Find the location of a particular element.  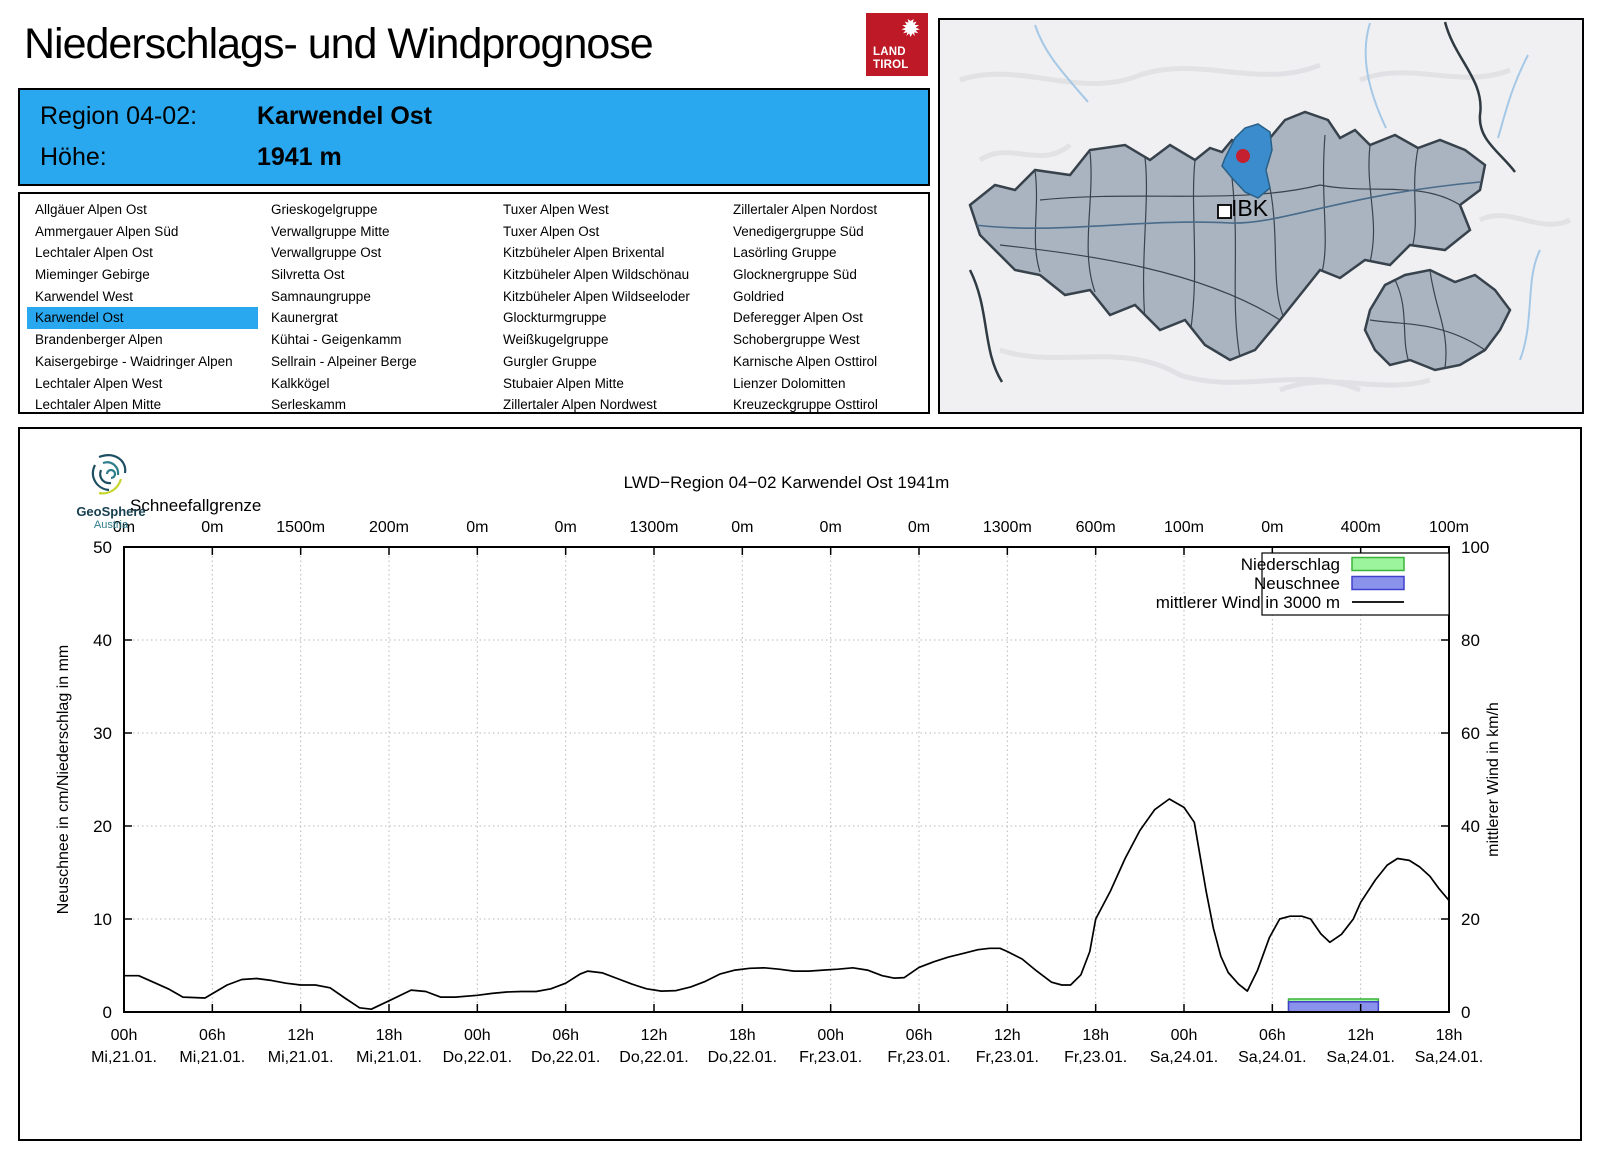

snowline-value: 600m is located at coordinates (1096, 527).